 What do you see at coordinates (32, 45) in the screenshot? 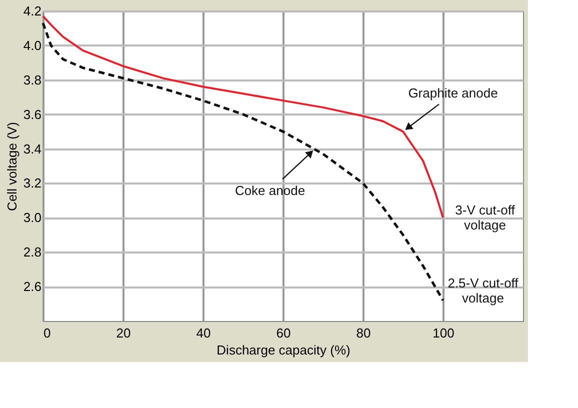
I see `y-tick-label: 4.0` at bounding box center [32, 45].